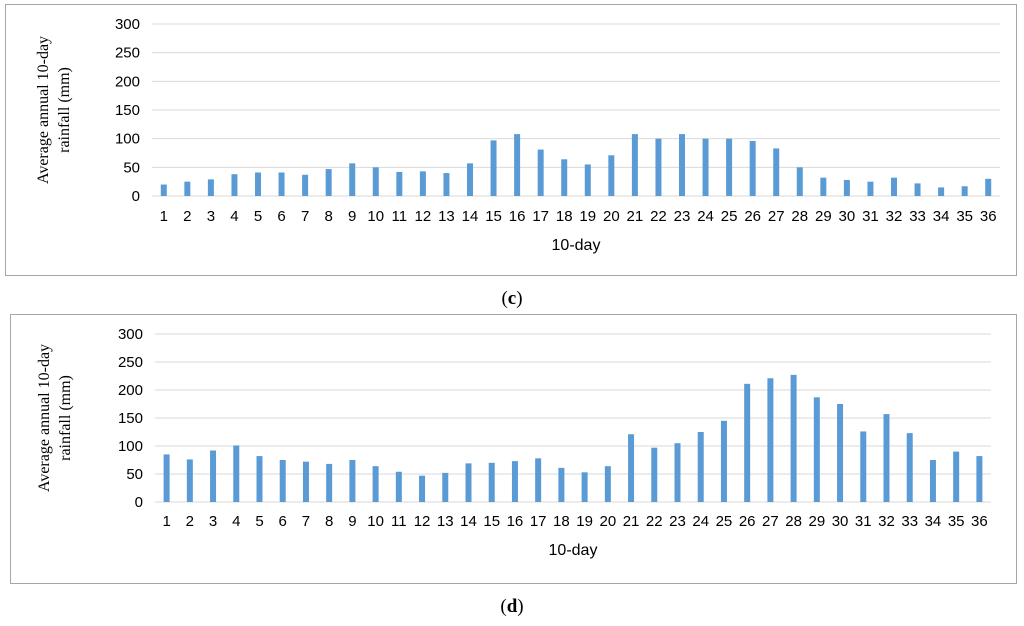 The image size is (1024, 626). I want to click on caption-d-letter: d, so click(512, 606).